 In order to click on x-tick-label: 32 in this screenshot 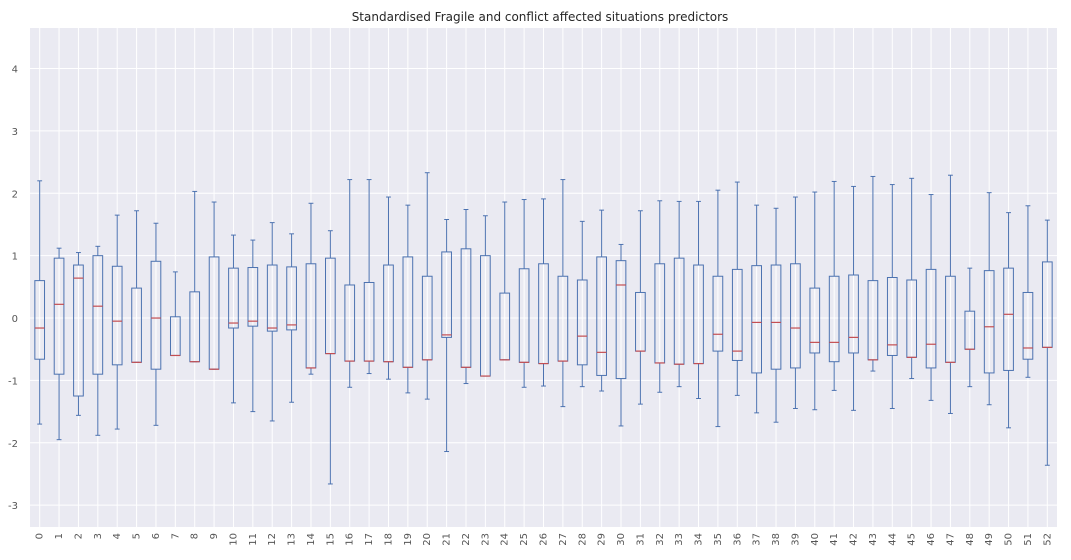, I will do `click(660, 539)`.